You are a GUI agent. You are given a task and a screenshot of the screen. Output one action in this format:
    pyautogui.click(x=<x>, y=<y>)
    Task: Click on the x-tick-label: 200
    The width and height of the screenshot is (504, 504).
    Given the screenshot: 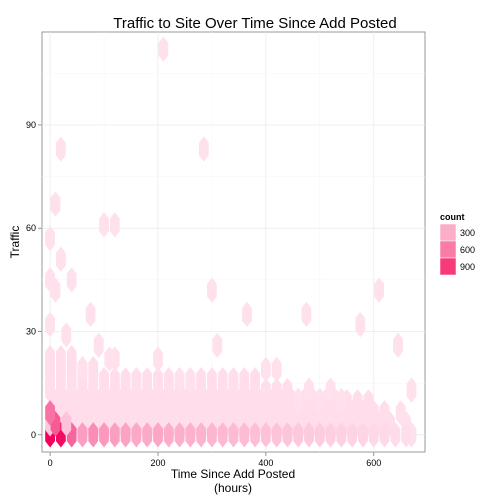 What is the action you would take?
    pyautogui.click(x=157, y=463)
    